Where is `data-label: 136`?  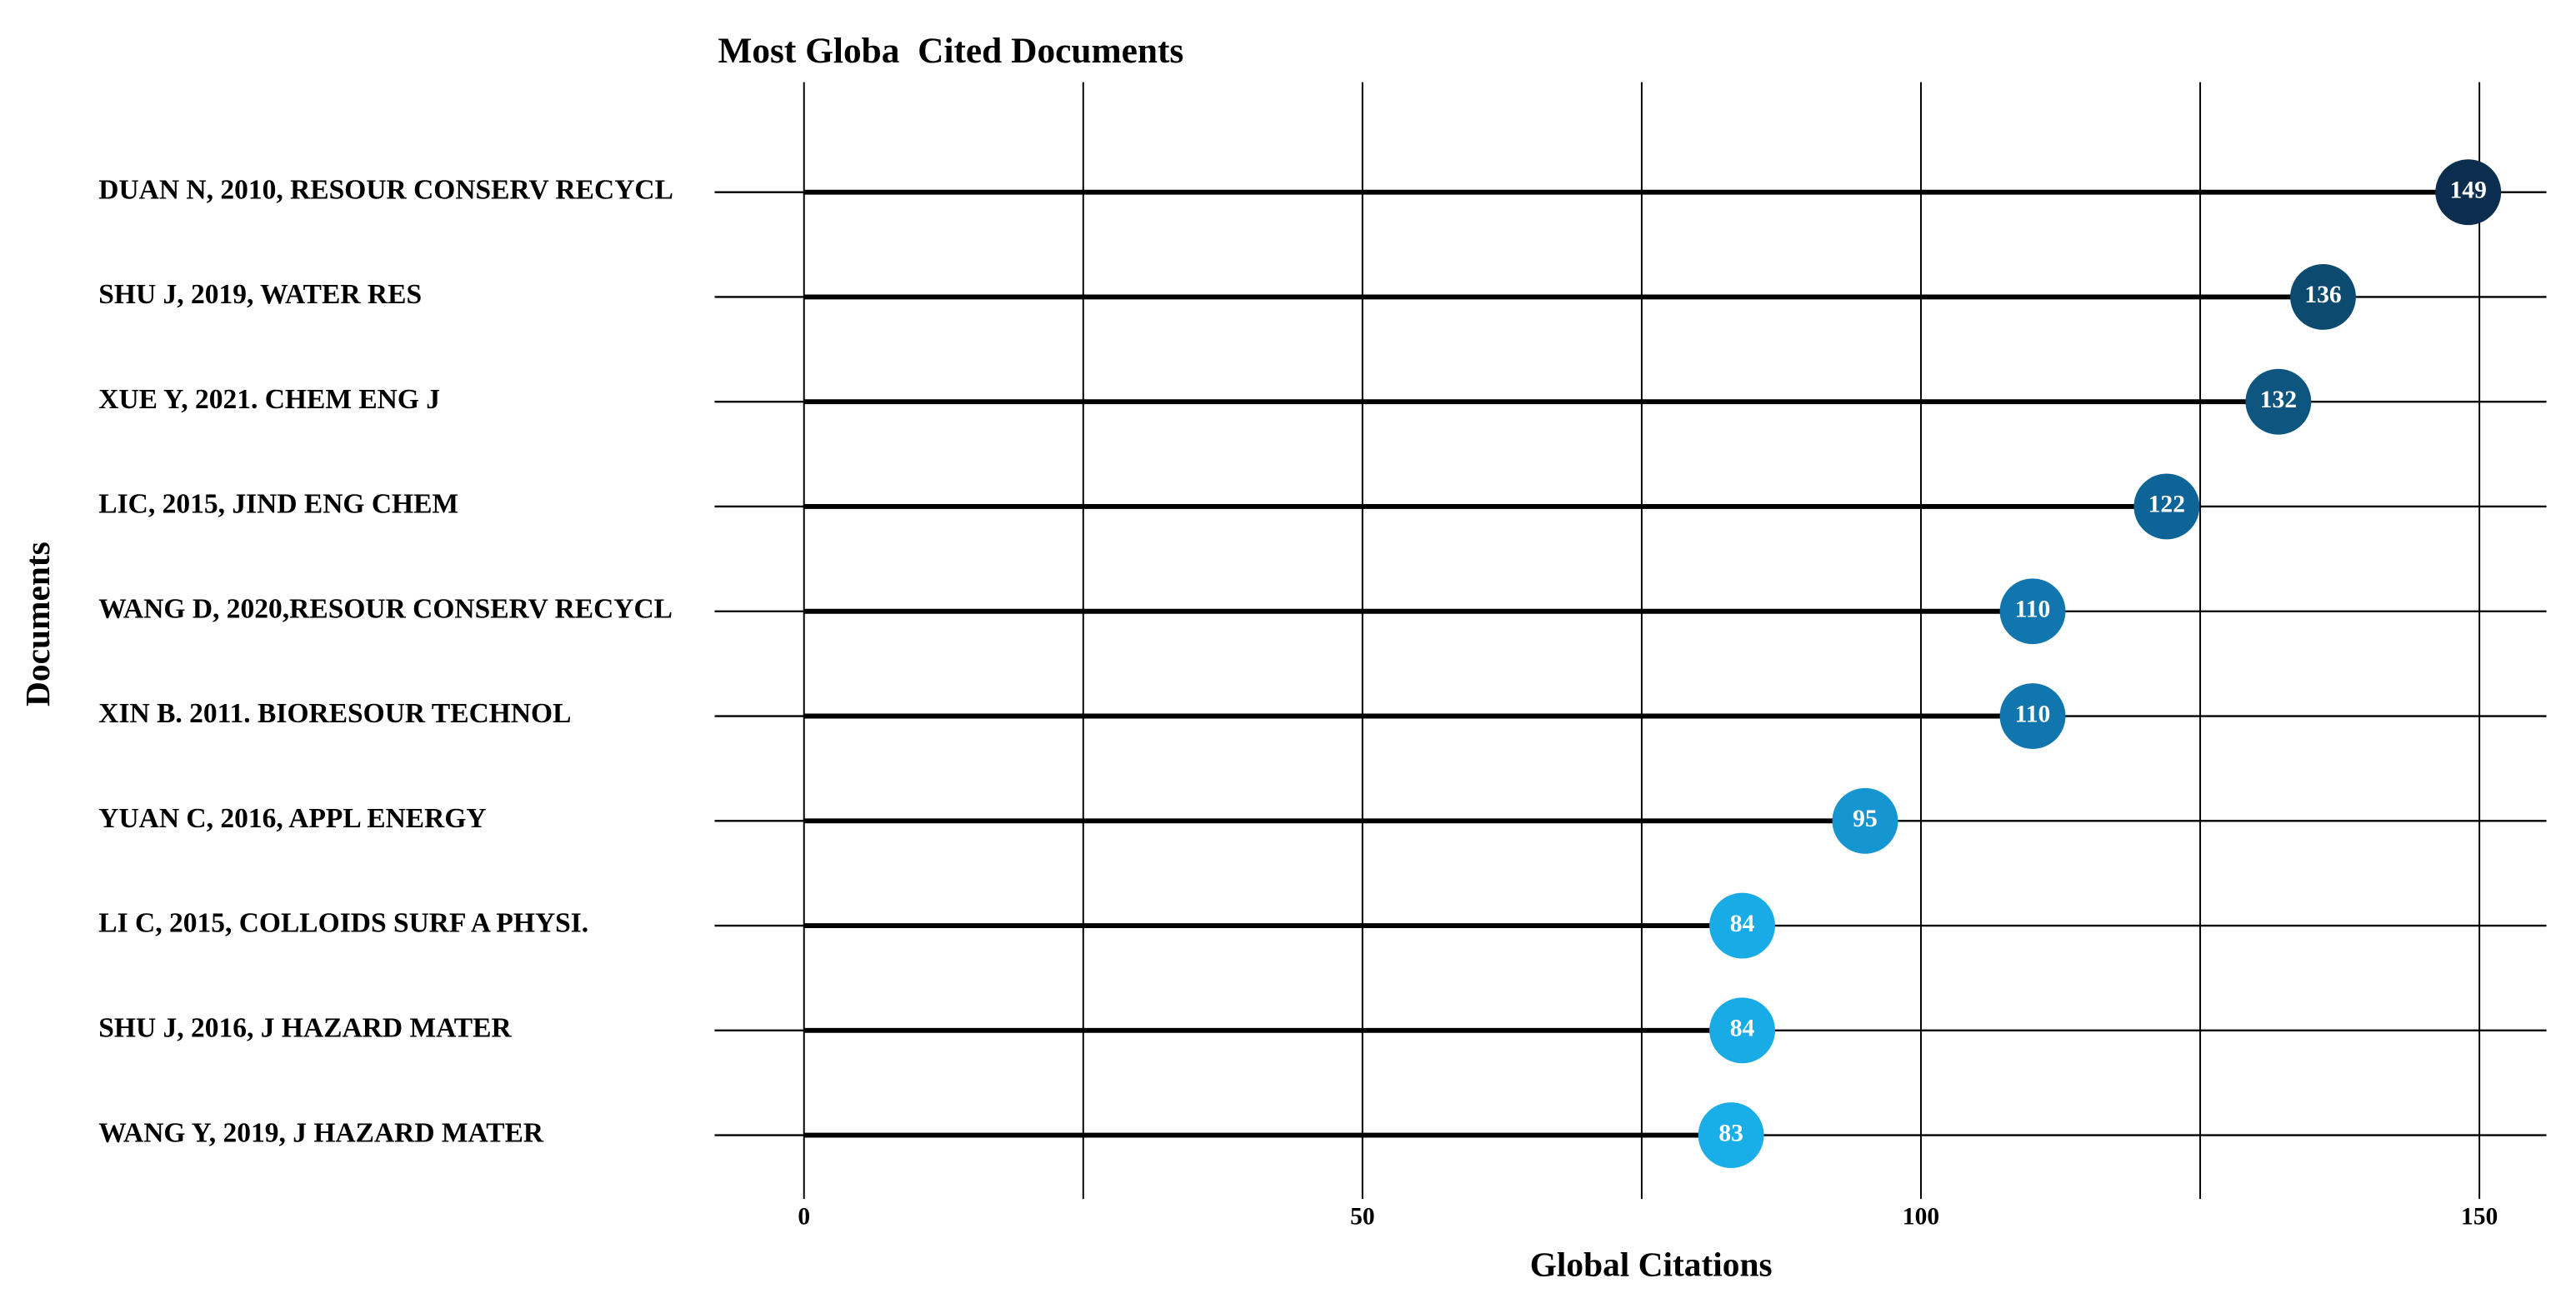 data-label: 136 is located at coordinates (2322, 295).